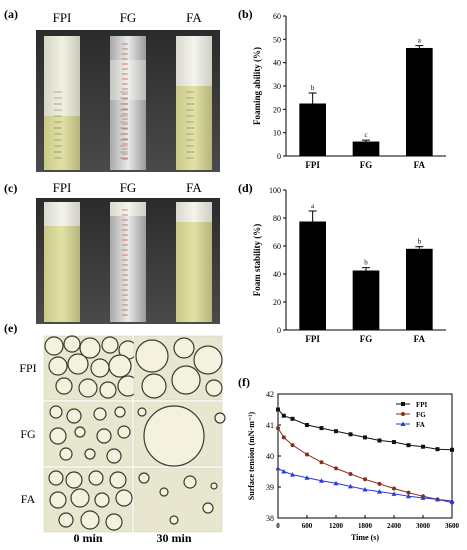 Image resolution: width=467 pixels, height=550 pixels. Describe the element at coordinates (277, 86) in the screenshot. I see `y-tick-label: 30` at that location.